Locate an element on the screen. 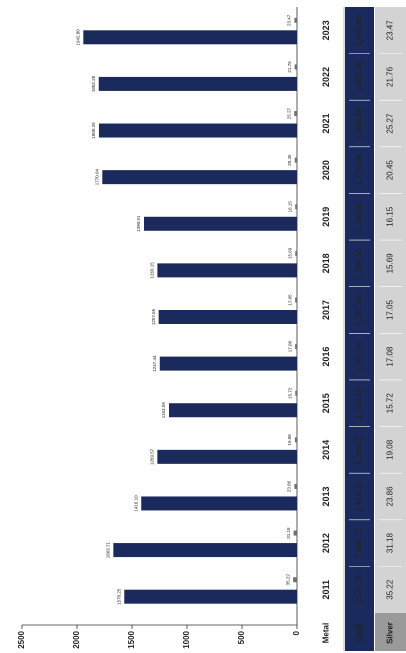 The width and height of the screenshot is (406, 653). table-cell: 1,247.44 is located at coordinates (359, 356).